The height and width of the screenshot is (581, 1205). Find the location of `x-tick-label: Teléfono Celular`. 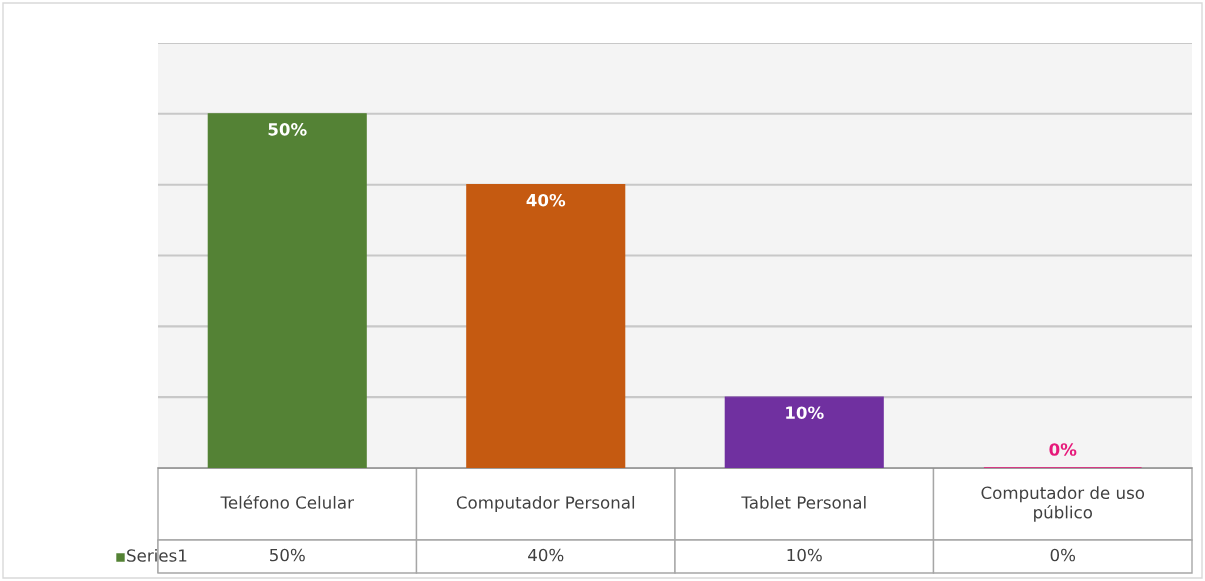

x-tick-label: Teléfono Celular is located at coordinates (287, 502).